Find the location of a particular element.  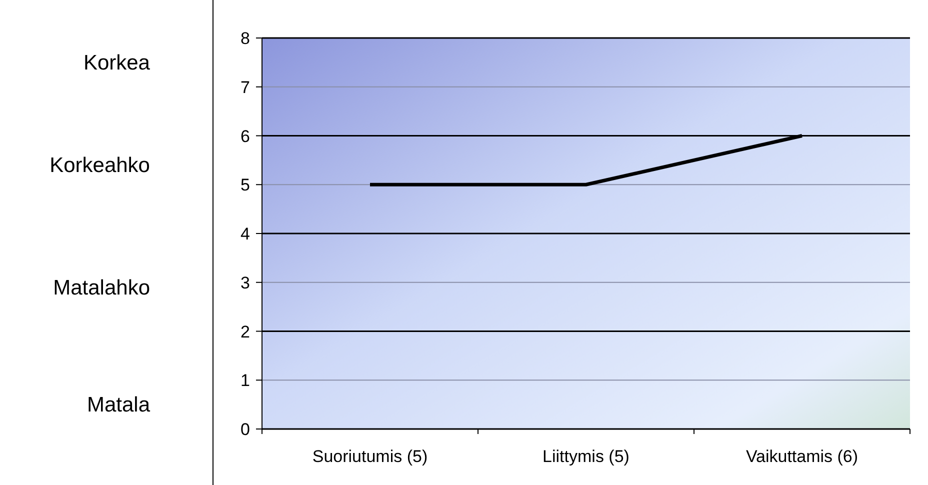

y-tick-label: 2 is located at coordinates (245, 332).